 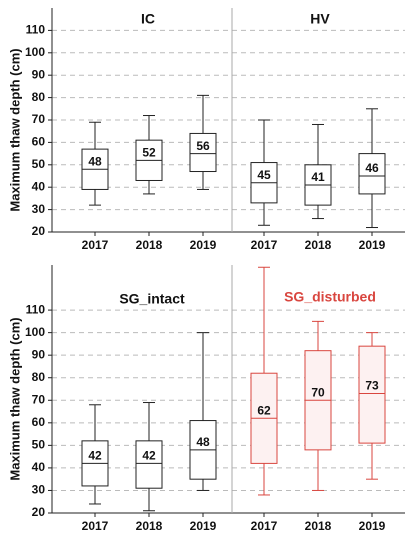 I want to click on mean-label: 70, so click(x=318, y=392).